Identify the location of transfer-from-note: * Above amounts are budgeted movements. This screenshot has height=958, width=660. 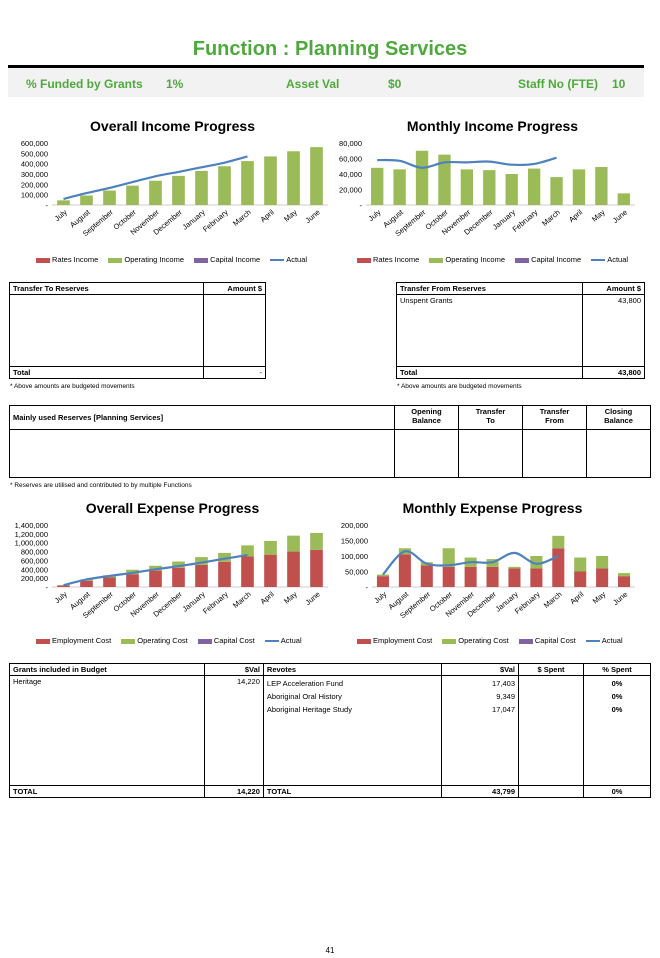
(459, 386).